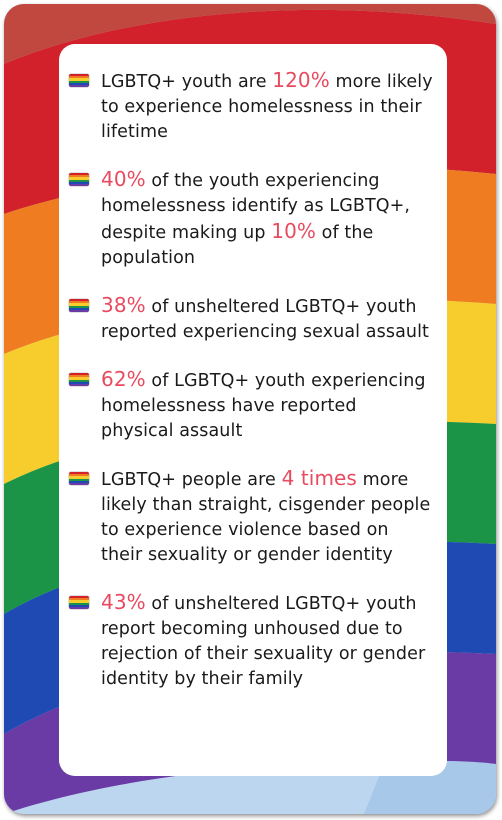 The image size is (502, 820). I want to click on fact-statistic: 4 times, so click(319, 478).